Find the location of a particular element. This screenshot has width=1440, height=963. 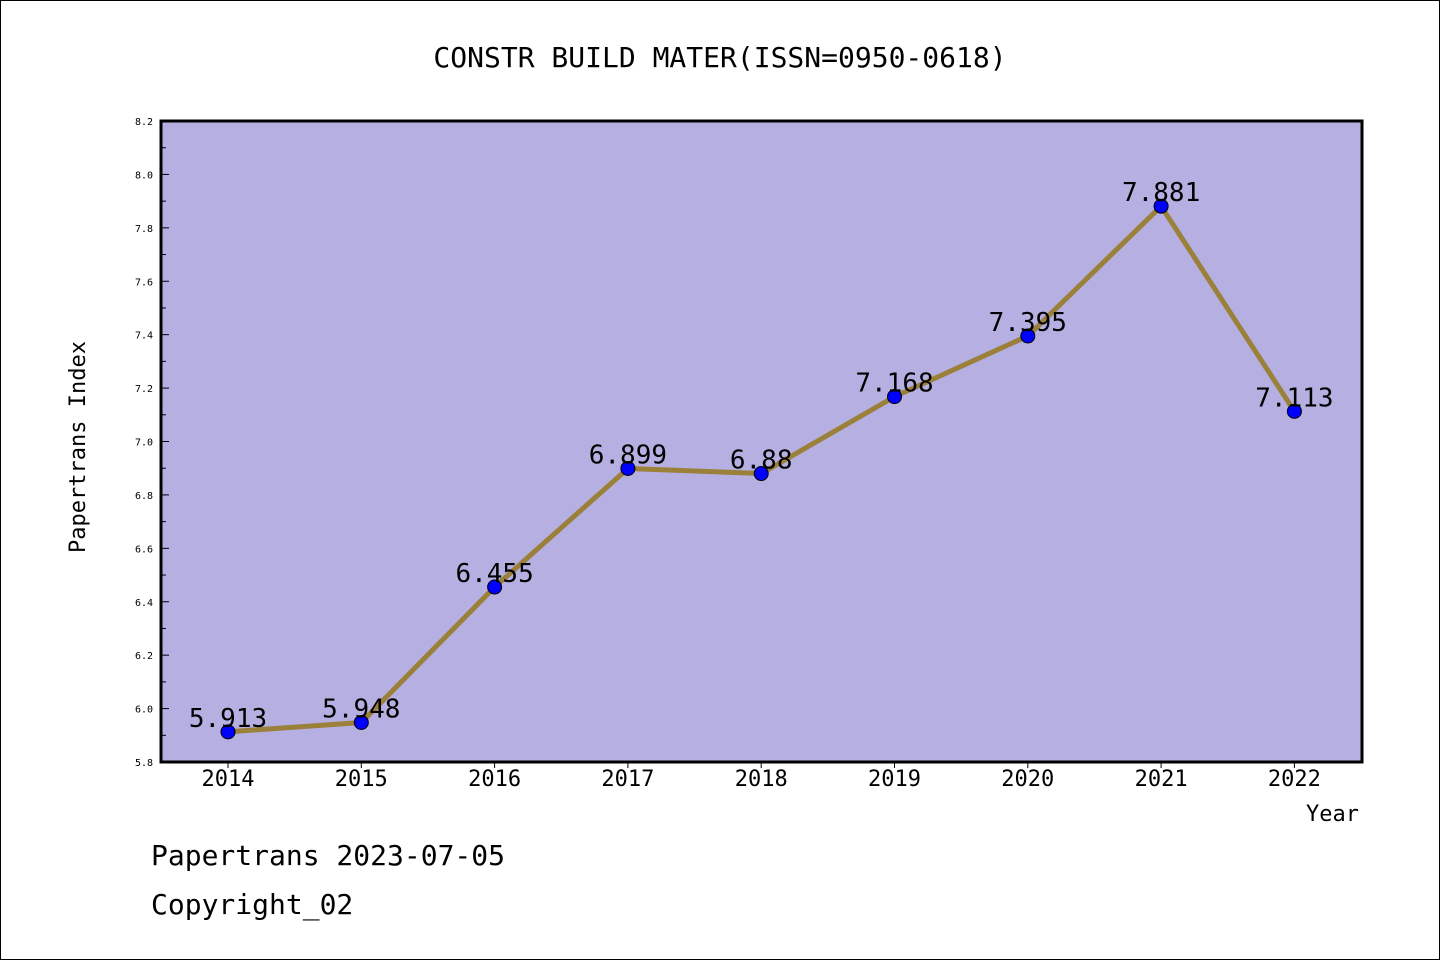

footer-date: Papertrans 2023-07-05 is located at coordinates (328, 855).